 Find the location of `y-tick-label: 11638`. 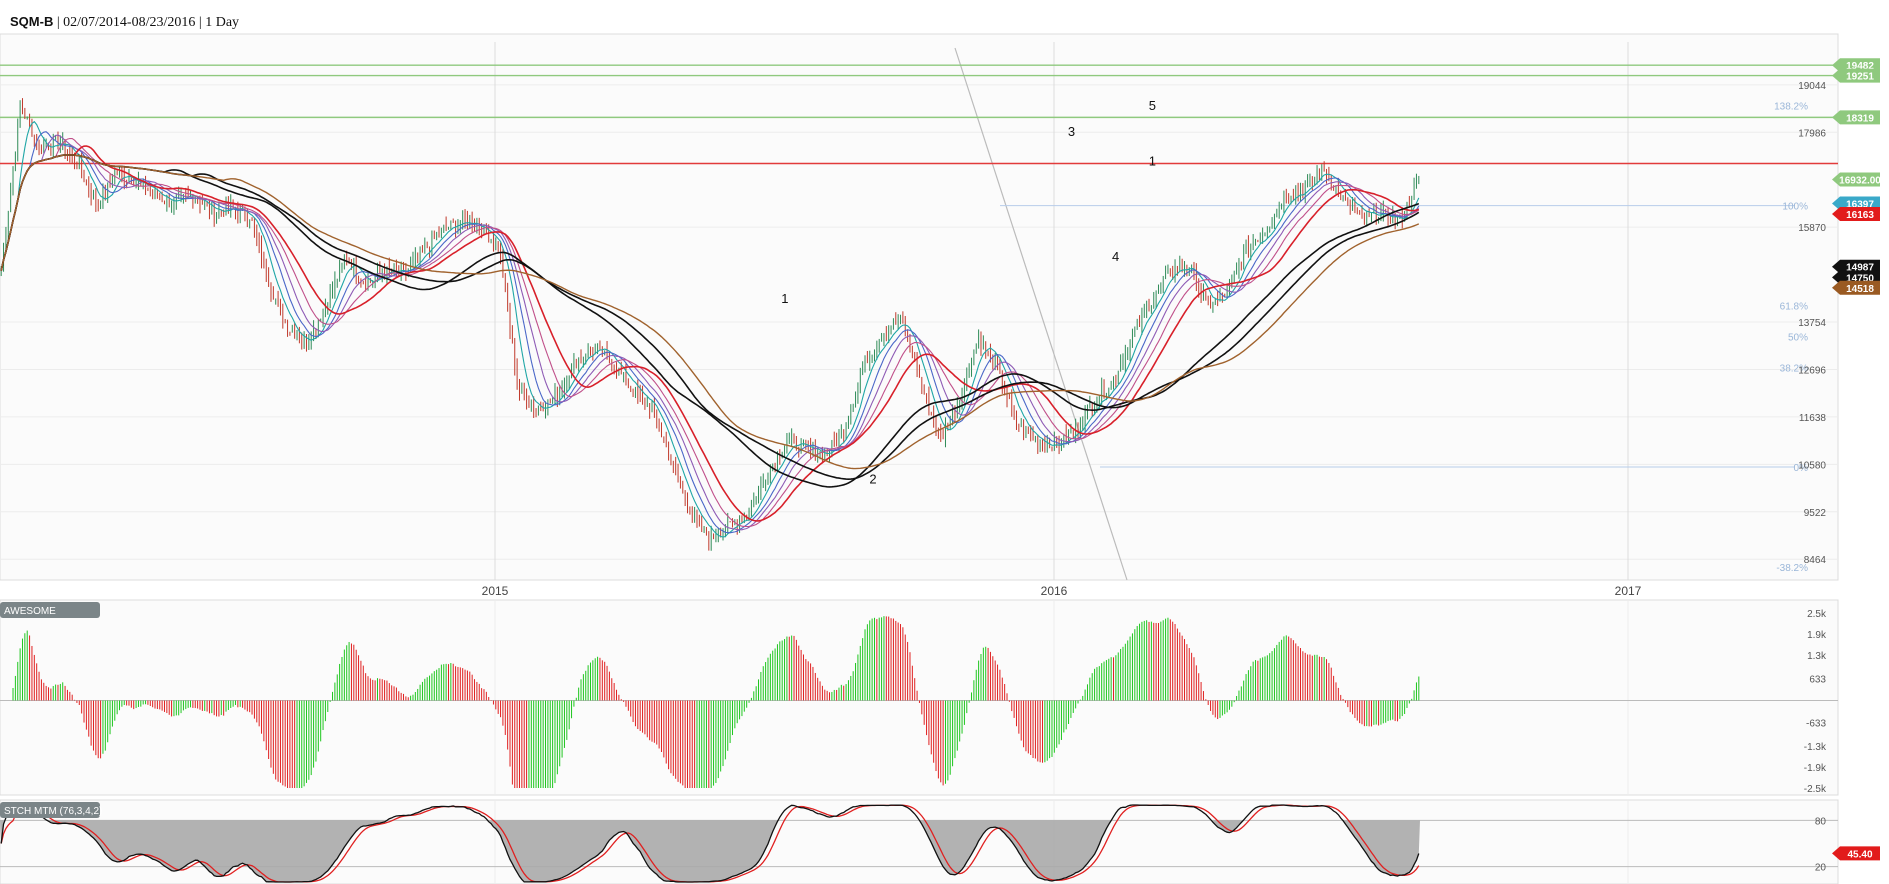

y-tick-label: 11638 is located at coordinates (1813, 418).